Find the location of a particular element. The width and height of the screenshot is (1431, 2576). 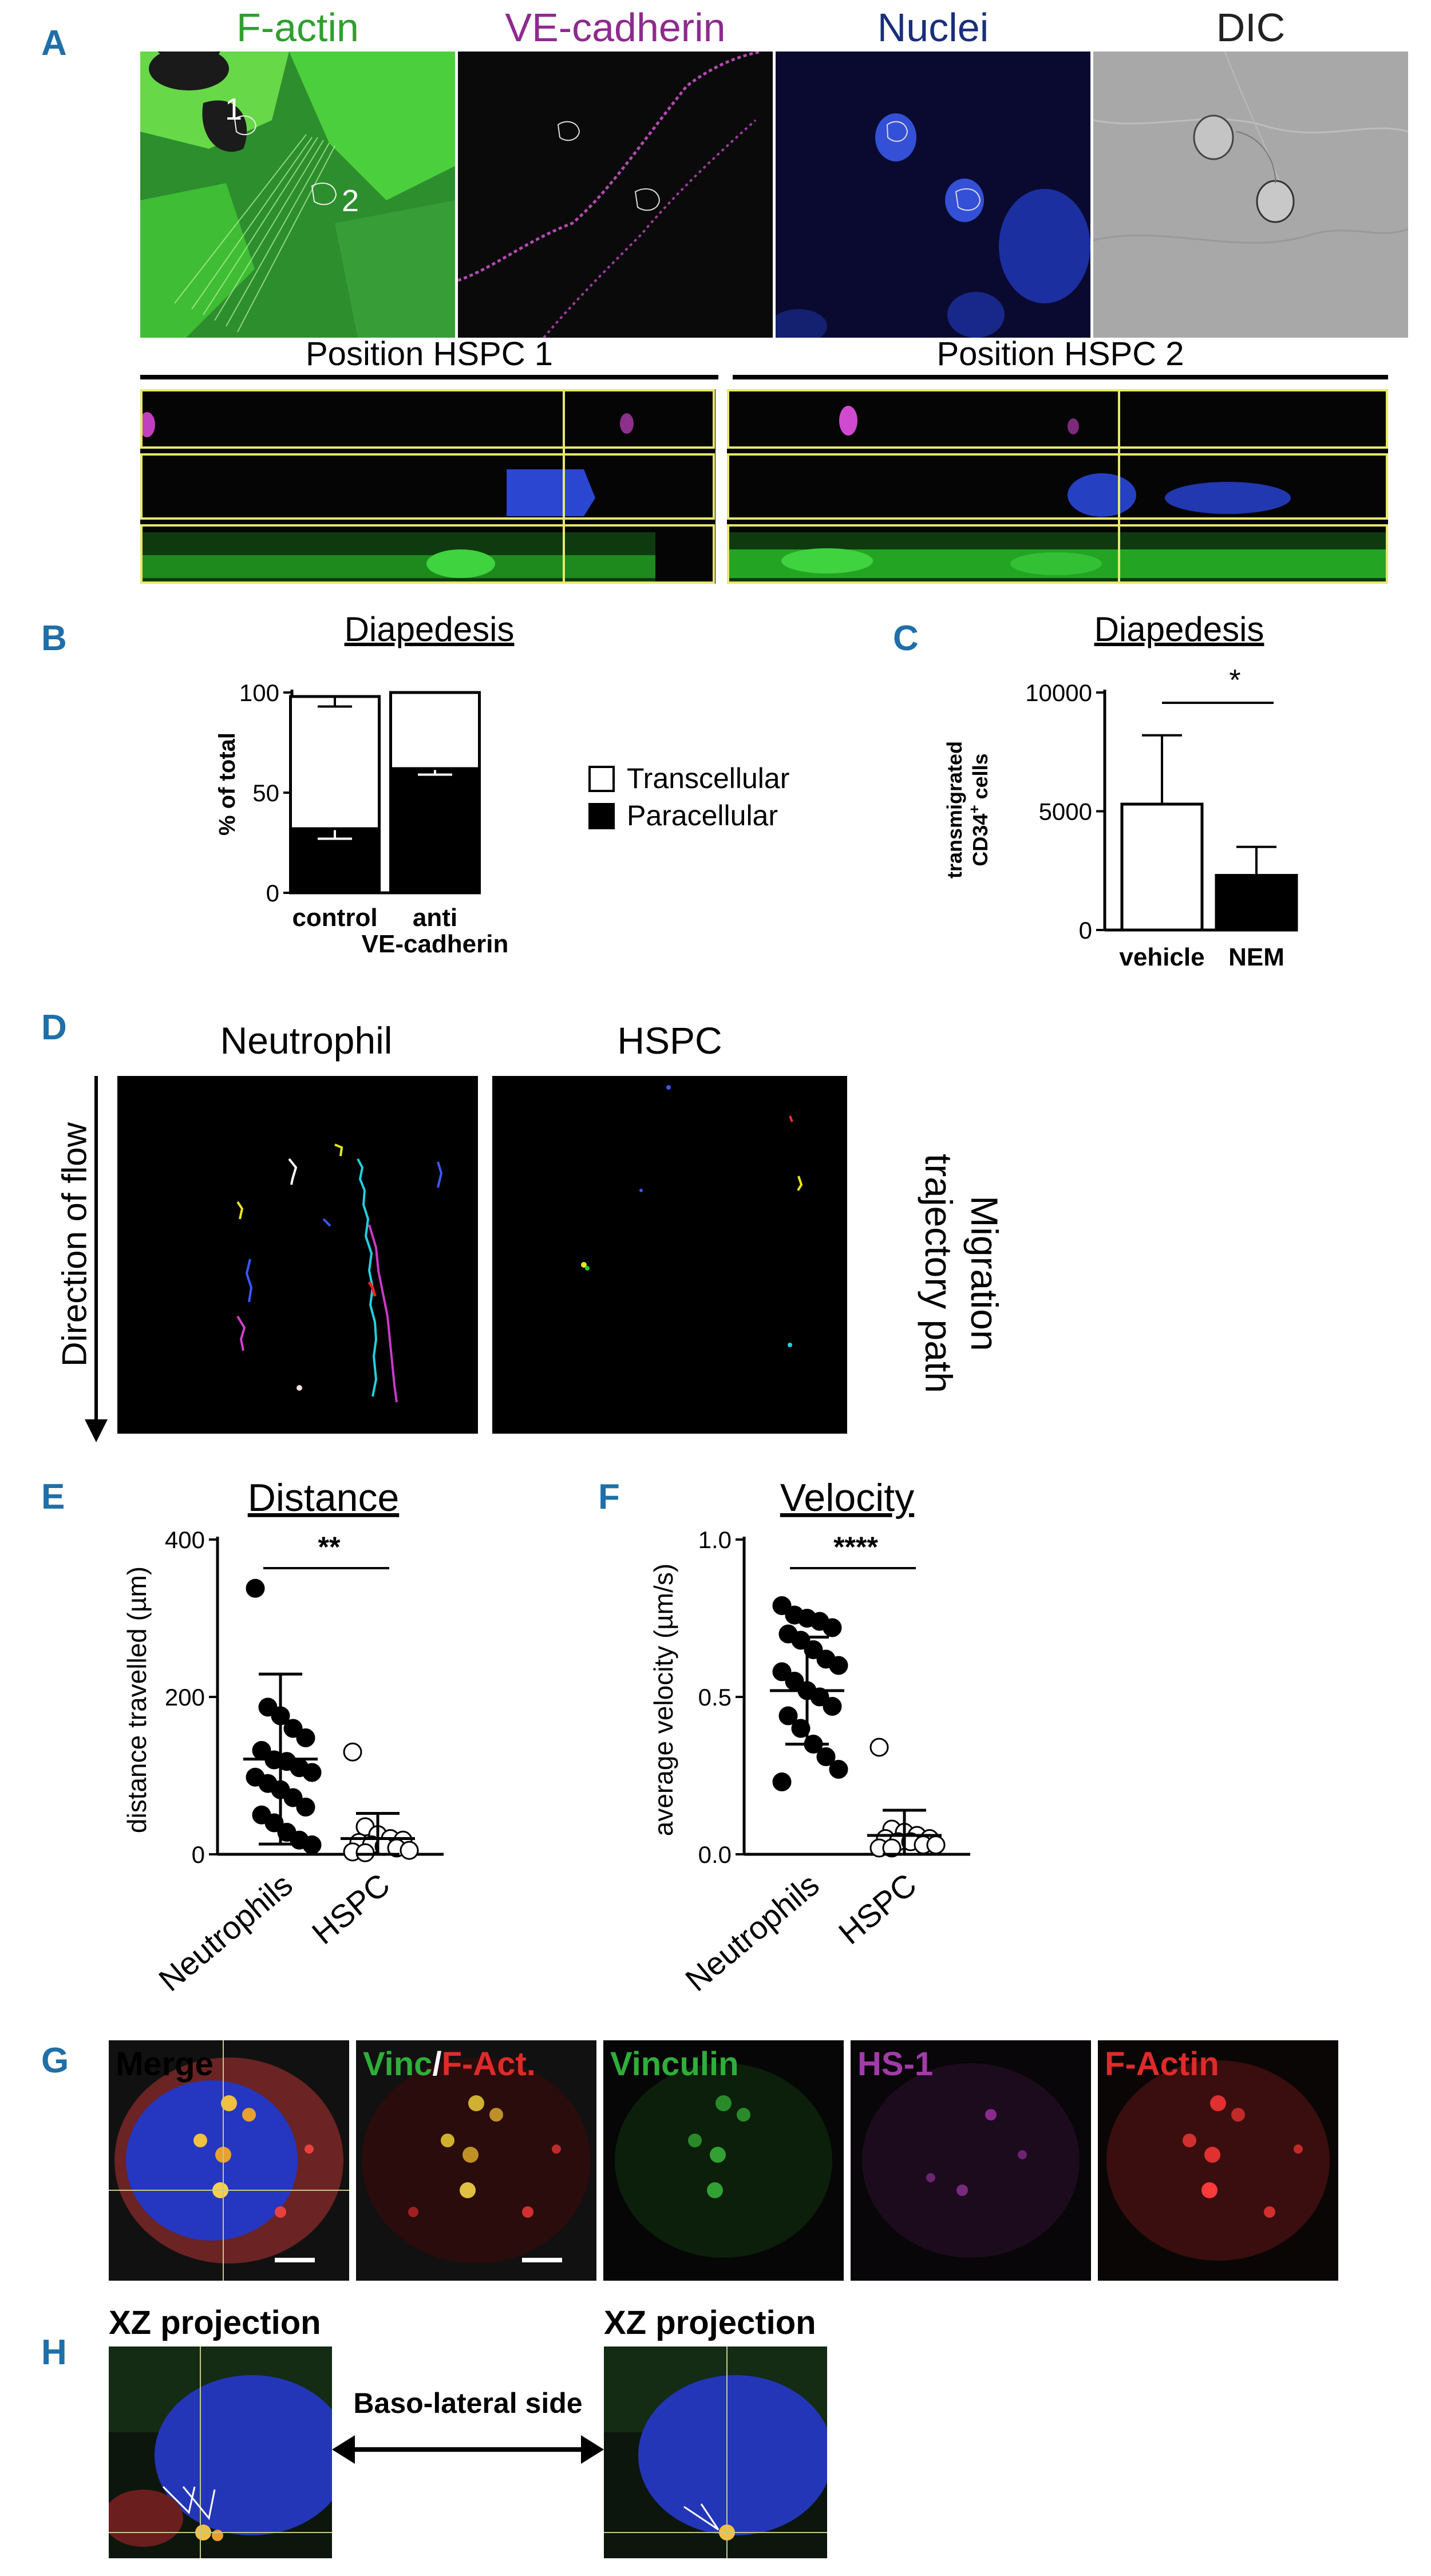

flow-arrow-shaft is located at coordinates (96, 1253).